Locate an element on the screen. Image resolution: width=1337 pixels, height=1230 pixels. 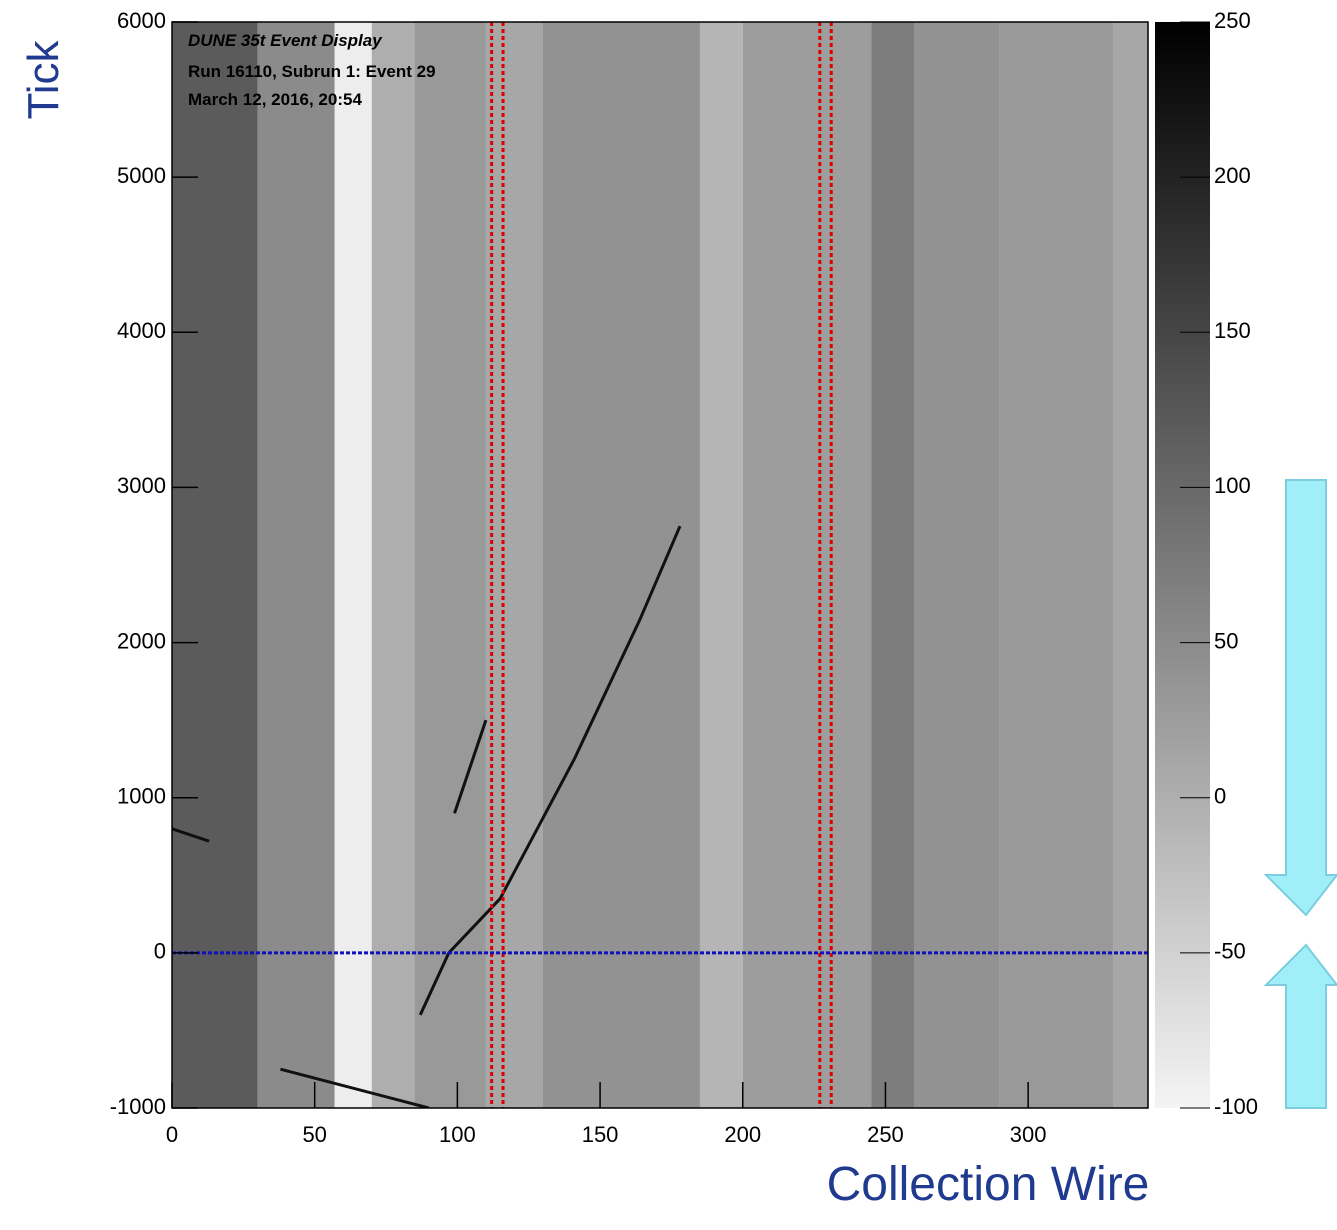
y-tick-label: 1000 is located at coordinates (141, 796).